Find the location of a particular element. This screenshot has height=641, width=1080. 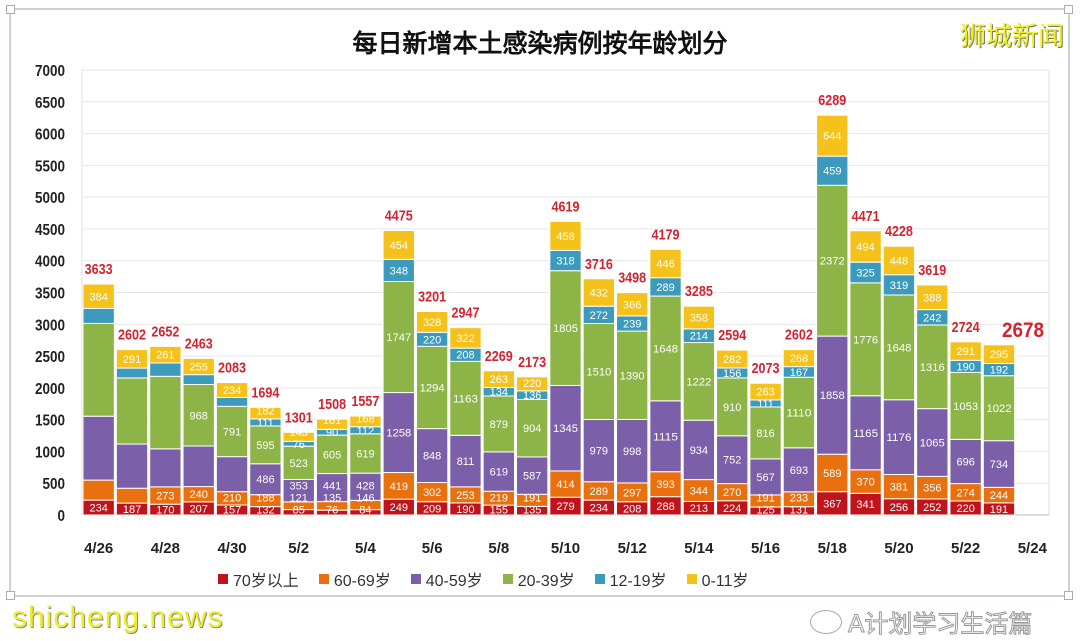

x-tick-label: 5/16 is located at coordinates (765, 548).